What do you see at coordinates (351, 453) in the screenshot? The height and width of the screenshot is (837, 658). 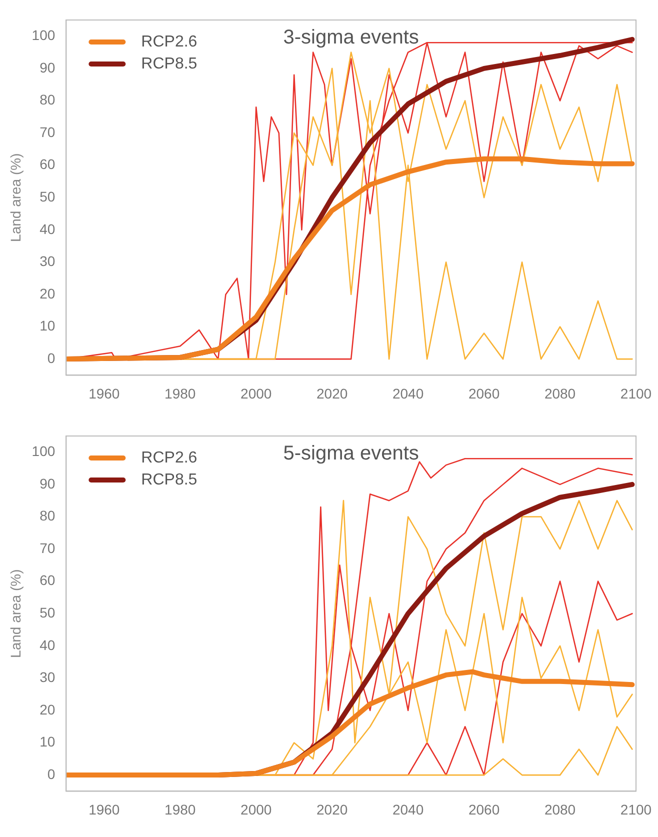 I see `chart-title: 5-sigma events` at bounding box center [351, 453].